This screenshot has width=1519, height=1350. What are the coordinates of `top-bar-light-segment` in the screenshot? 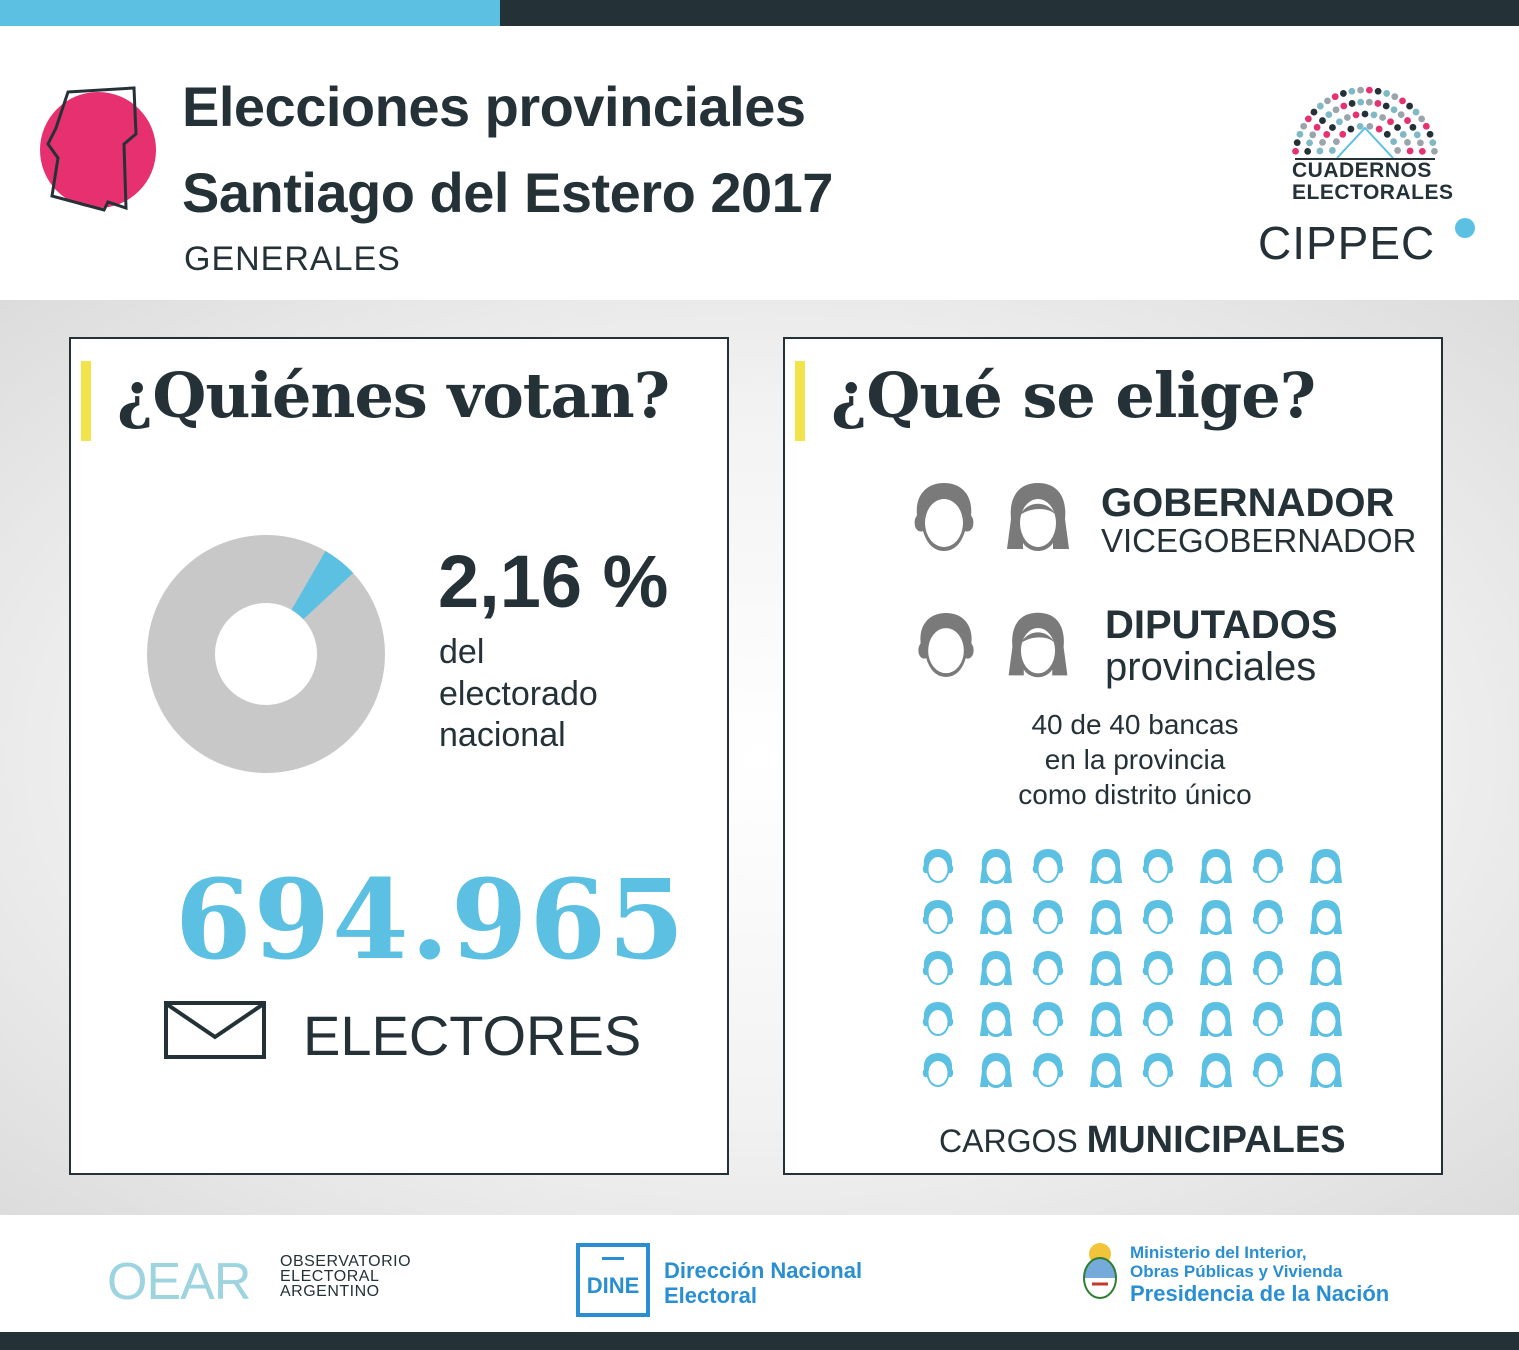 It's located at (250, 13).